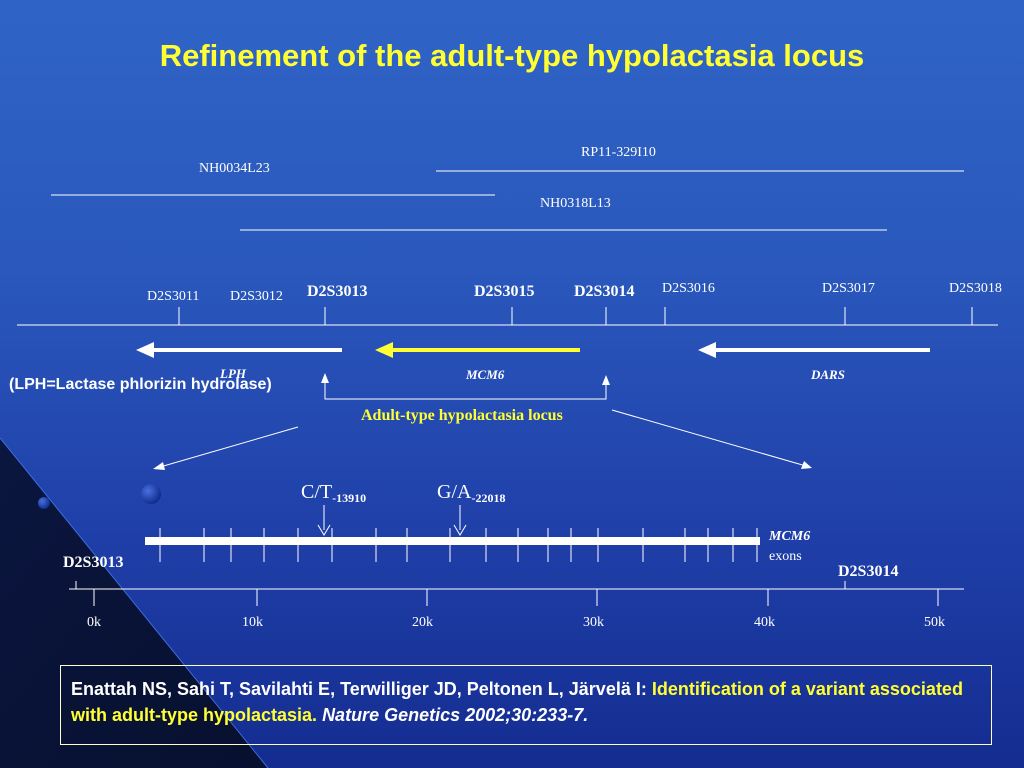 The image size is (1024, 768). I want to click on marker-label-d2s3013: D2S3013, so click(337, 291).